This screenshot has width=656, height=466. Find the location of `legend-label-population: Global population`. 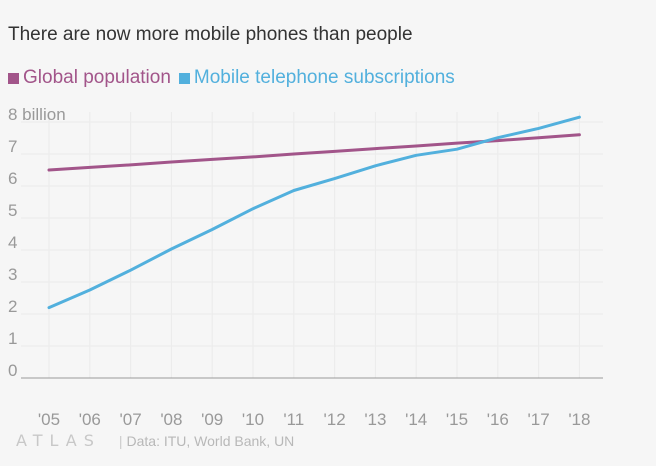

legend-label-population: Global population is located at coordinates (97, 77).